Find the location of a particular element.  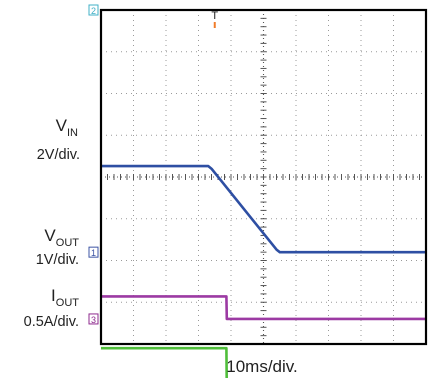

vout-scale-label: 1V/div. is located at coordinates (57, 260).